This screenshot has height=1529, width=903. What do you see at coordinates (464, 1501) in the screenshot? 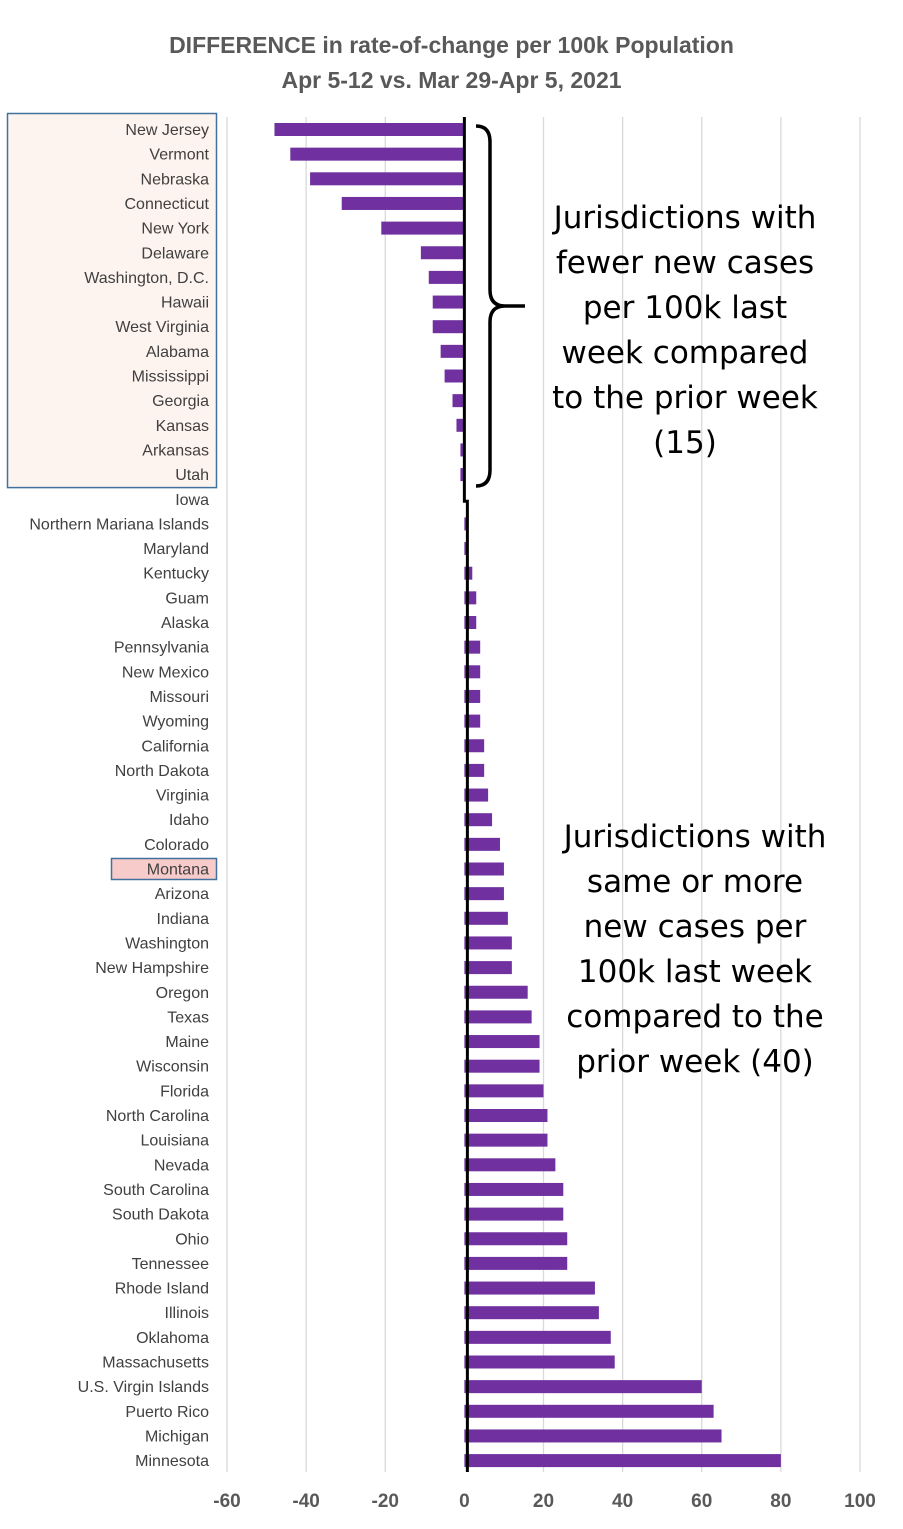
I see `x-tick-label: 0` at bounding box center [464, 1501].